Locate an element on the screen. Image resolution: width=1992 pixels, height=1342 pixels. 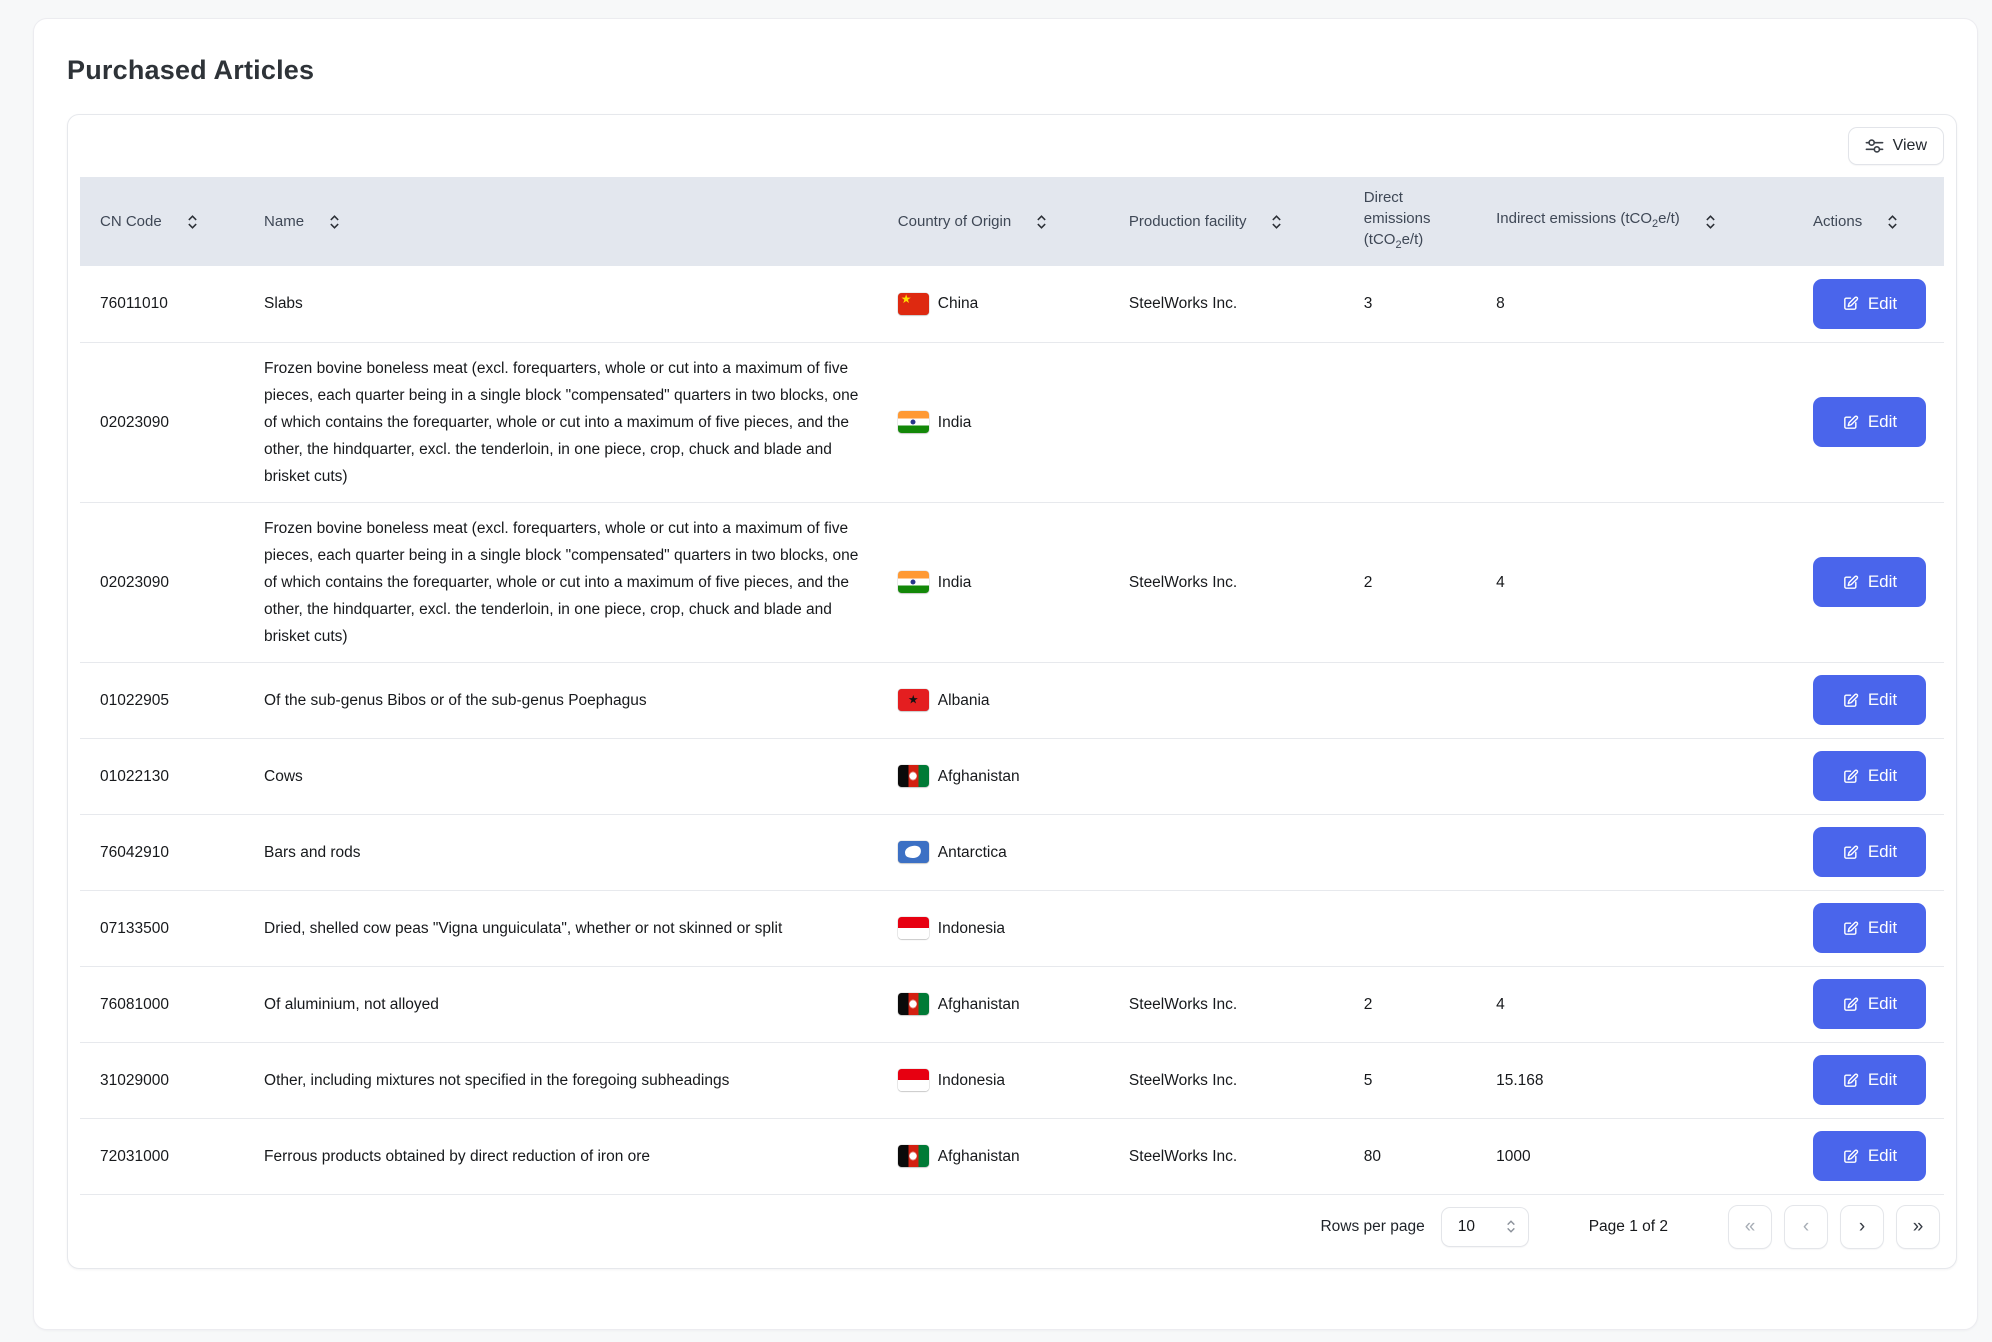
direct-emissions-cell: 3 is located at coordinates (1368, 304).